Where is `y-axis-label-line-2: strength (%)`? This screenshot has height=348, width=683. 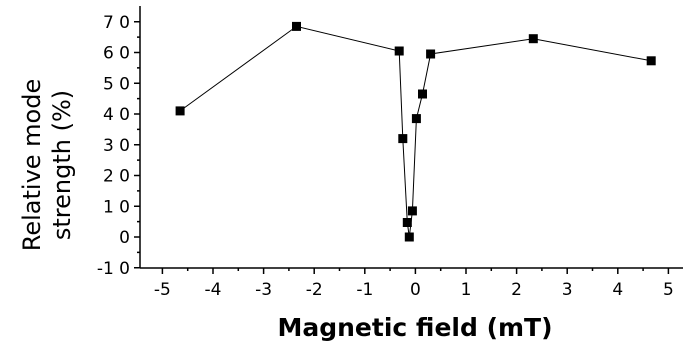
y-axis-label-line-2: strength (%) is located at coordinates (62, 165).